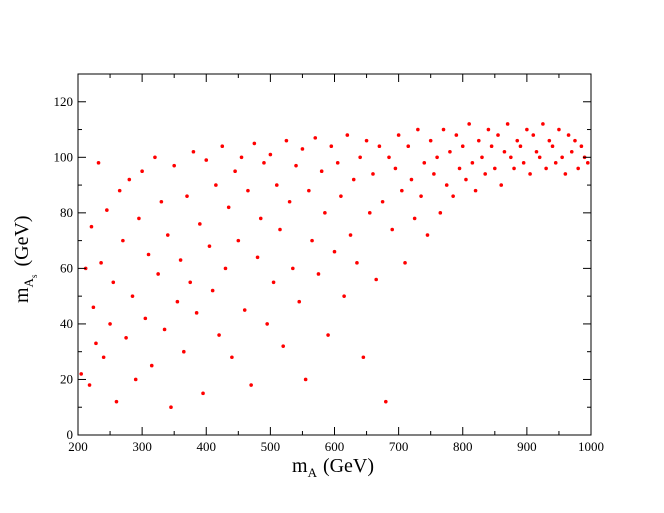  Describe the element at coordinates (66, 267) in the screenshot. I see `y-tick-label: 60` at that location.